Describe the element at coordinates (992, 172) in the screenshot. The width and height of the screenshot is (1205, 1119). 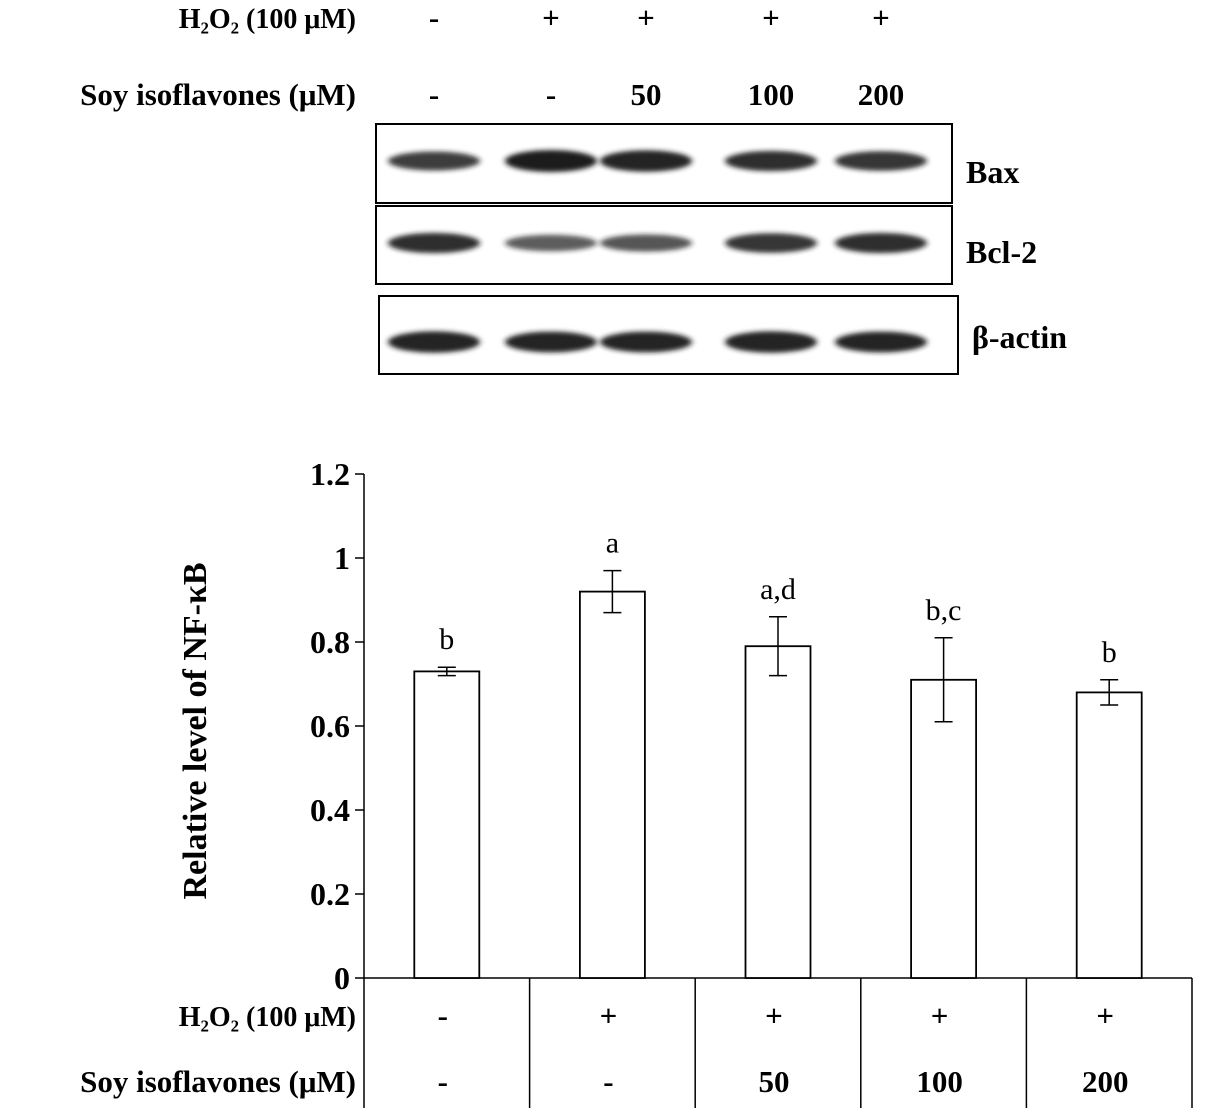
I see `blot-band-label: Bax` at that location.